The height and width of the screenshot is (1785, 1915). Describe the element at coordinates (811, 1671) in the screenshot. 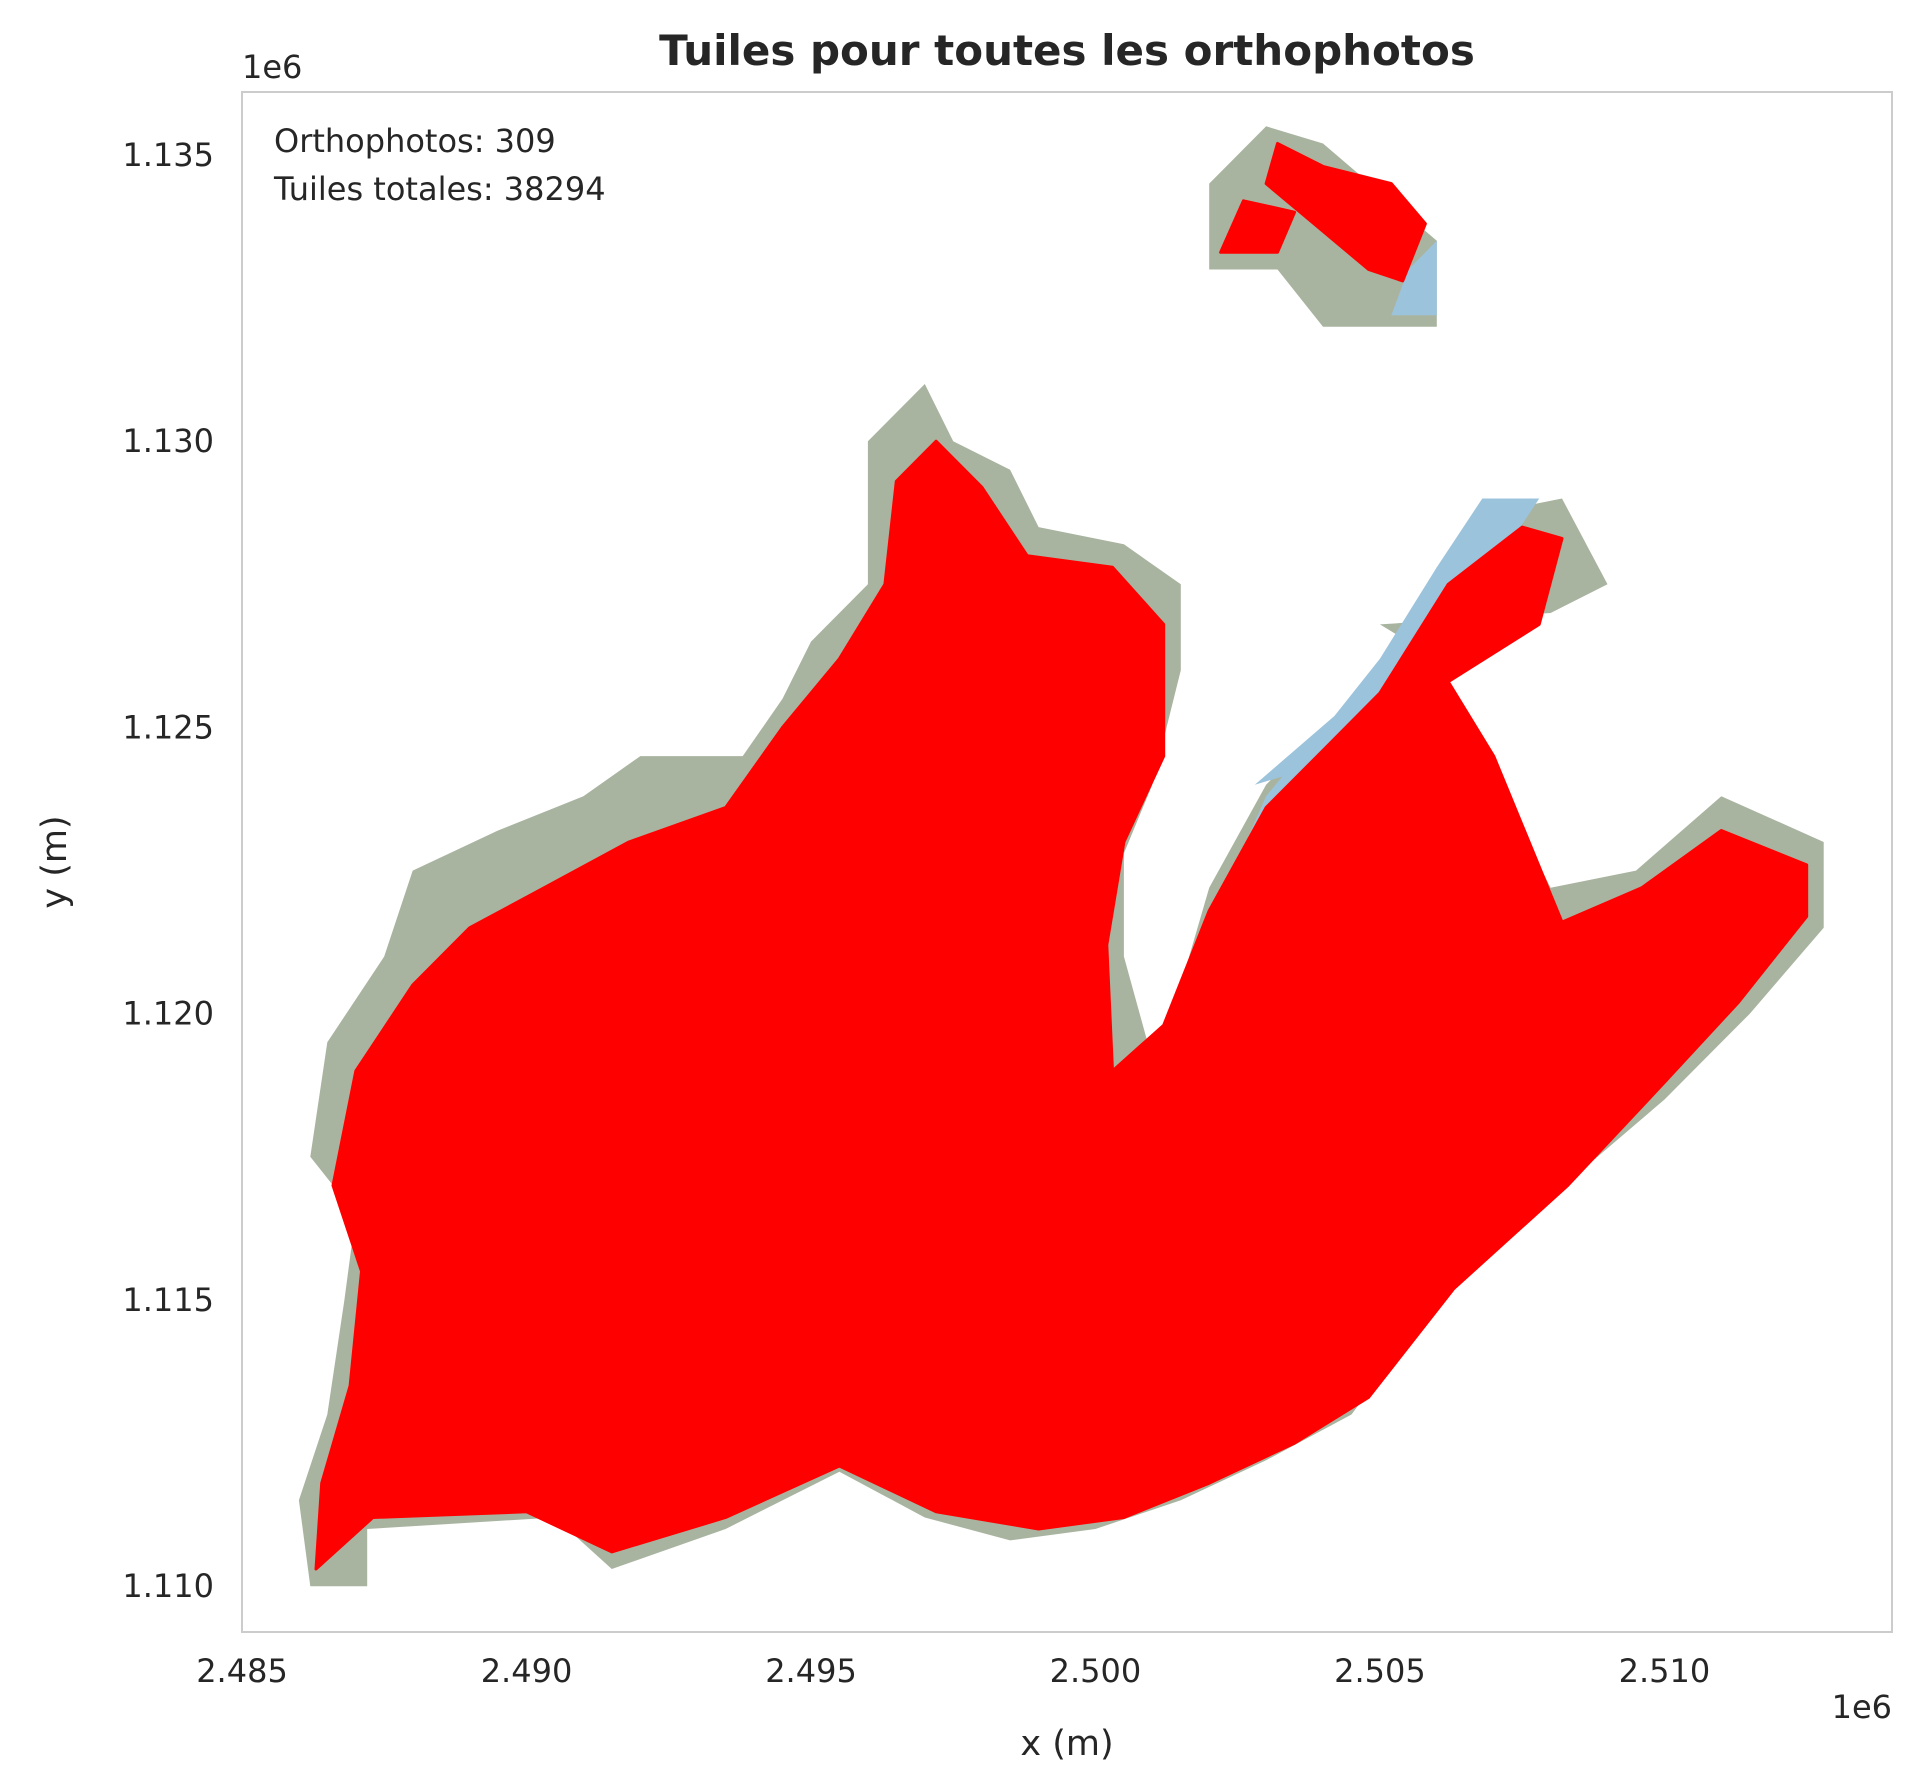

I see `x-tick-label: 2.495` at that location.